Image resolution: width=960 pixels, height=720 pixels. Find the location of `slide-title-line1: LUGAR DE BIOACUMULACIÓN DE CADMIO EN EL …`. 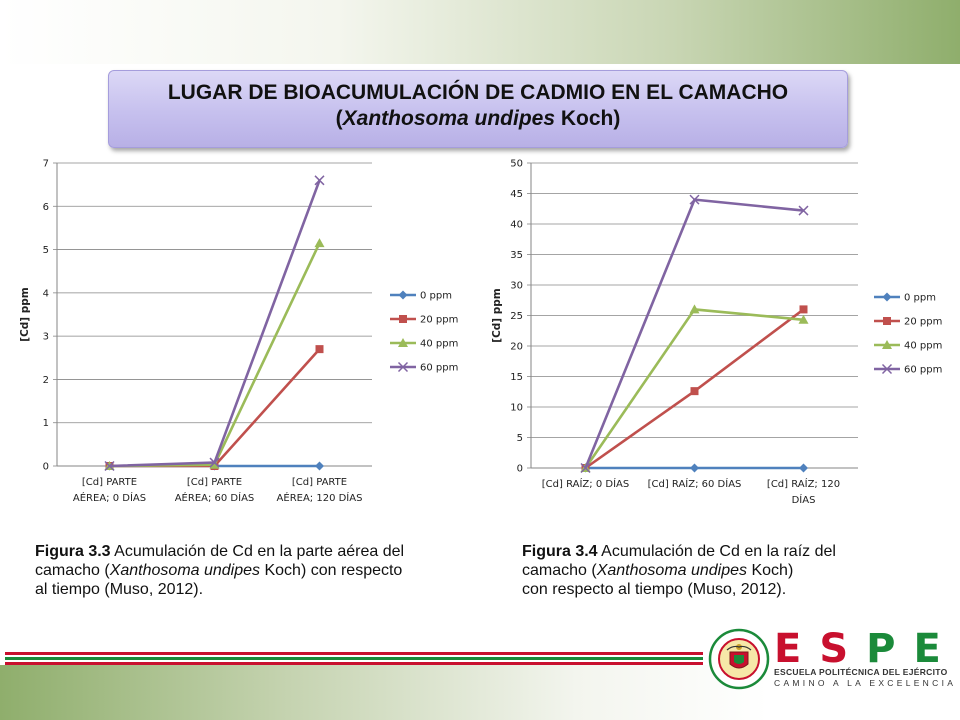

slide-title-line1: LUGAR DE BIOACUMULACIÓN DE CADMIO EN EL … is located at coordinates (478, 92).